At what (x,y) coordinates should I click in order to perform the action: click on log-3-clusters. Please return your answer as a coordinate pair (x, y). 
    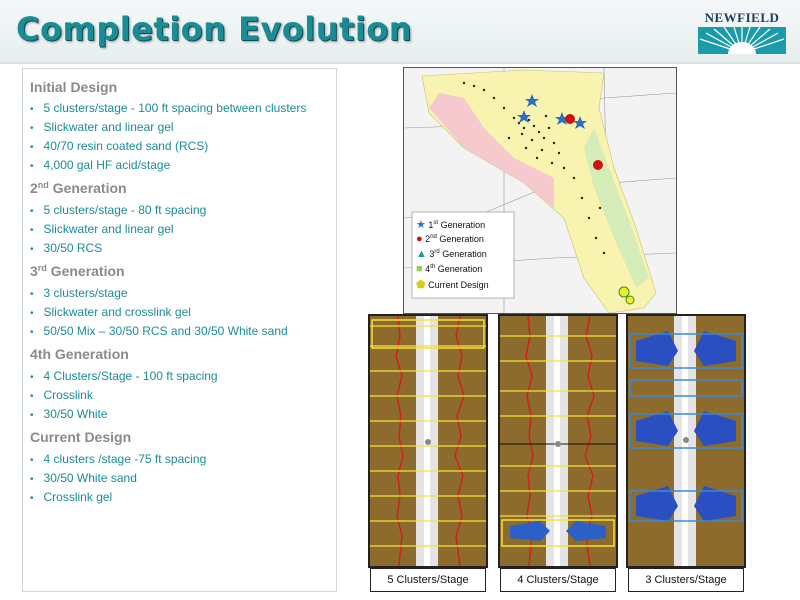
    Looking at the image, I should click on (686, 441).